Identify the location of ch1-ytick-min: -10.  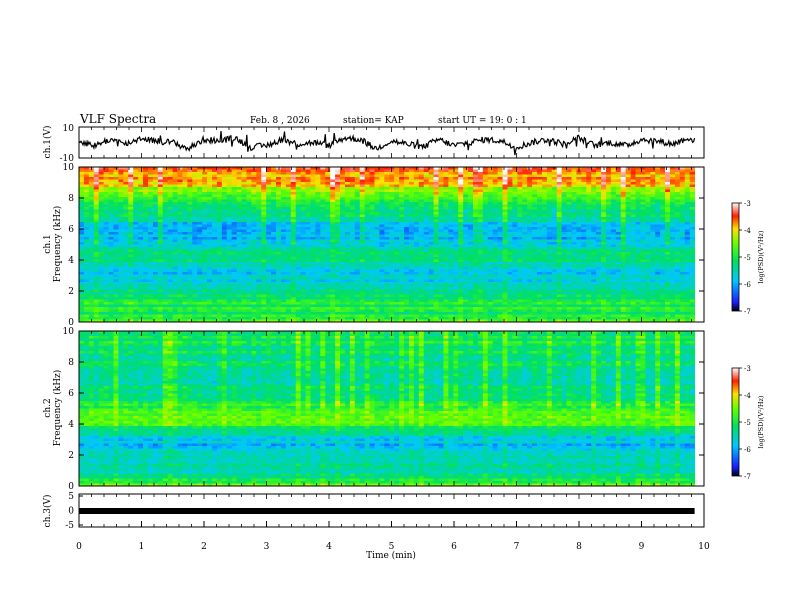
(67, 159).